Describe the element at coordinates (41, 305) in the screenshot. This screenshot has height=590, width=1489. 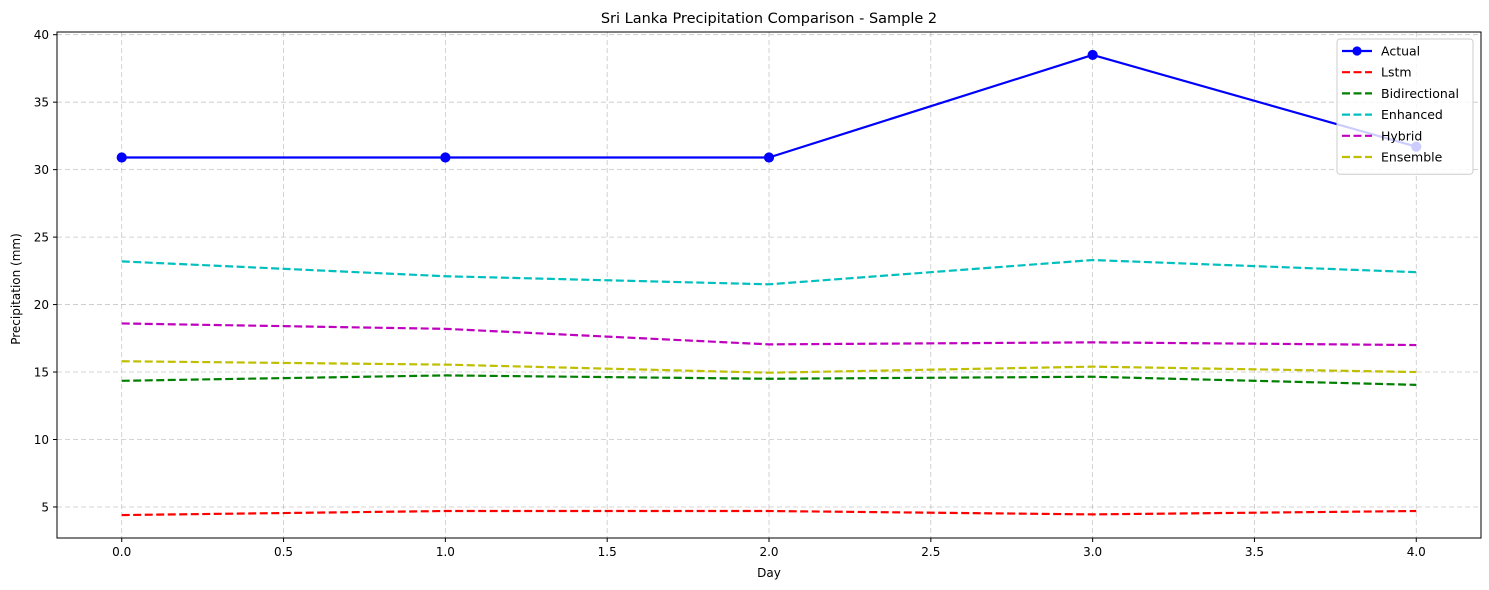
I see `y-tick-label: 20` at that location.